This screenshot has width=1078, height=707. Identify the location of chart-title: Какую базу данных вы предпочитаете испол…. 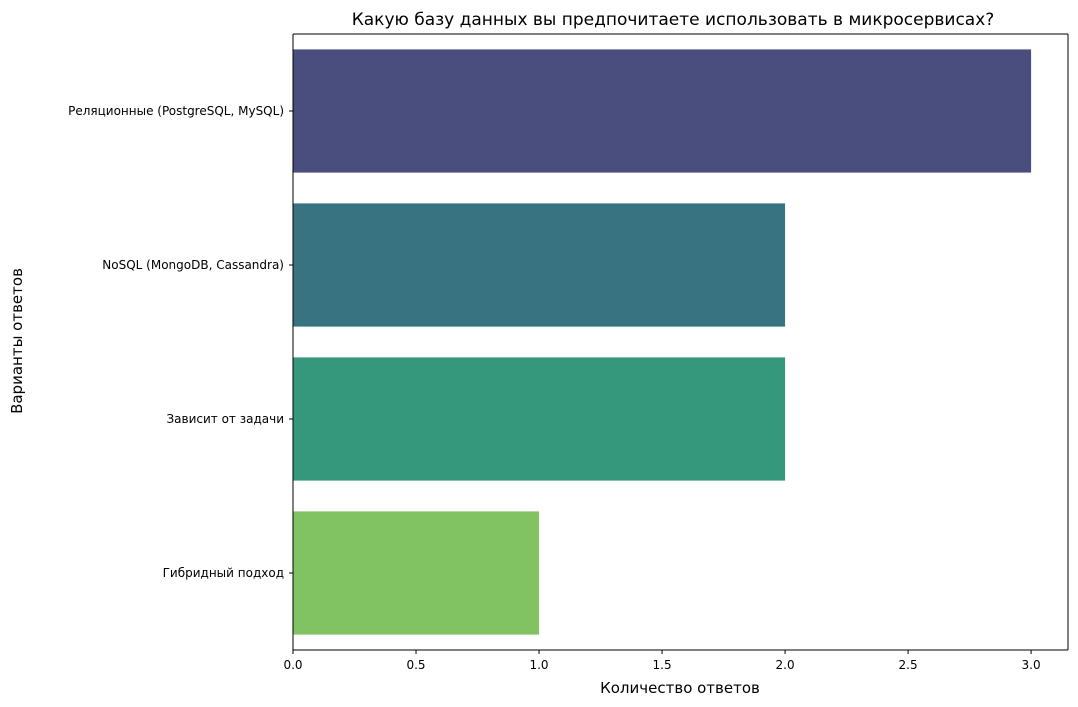
(673, 20).